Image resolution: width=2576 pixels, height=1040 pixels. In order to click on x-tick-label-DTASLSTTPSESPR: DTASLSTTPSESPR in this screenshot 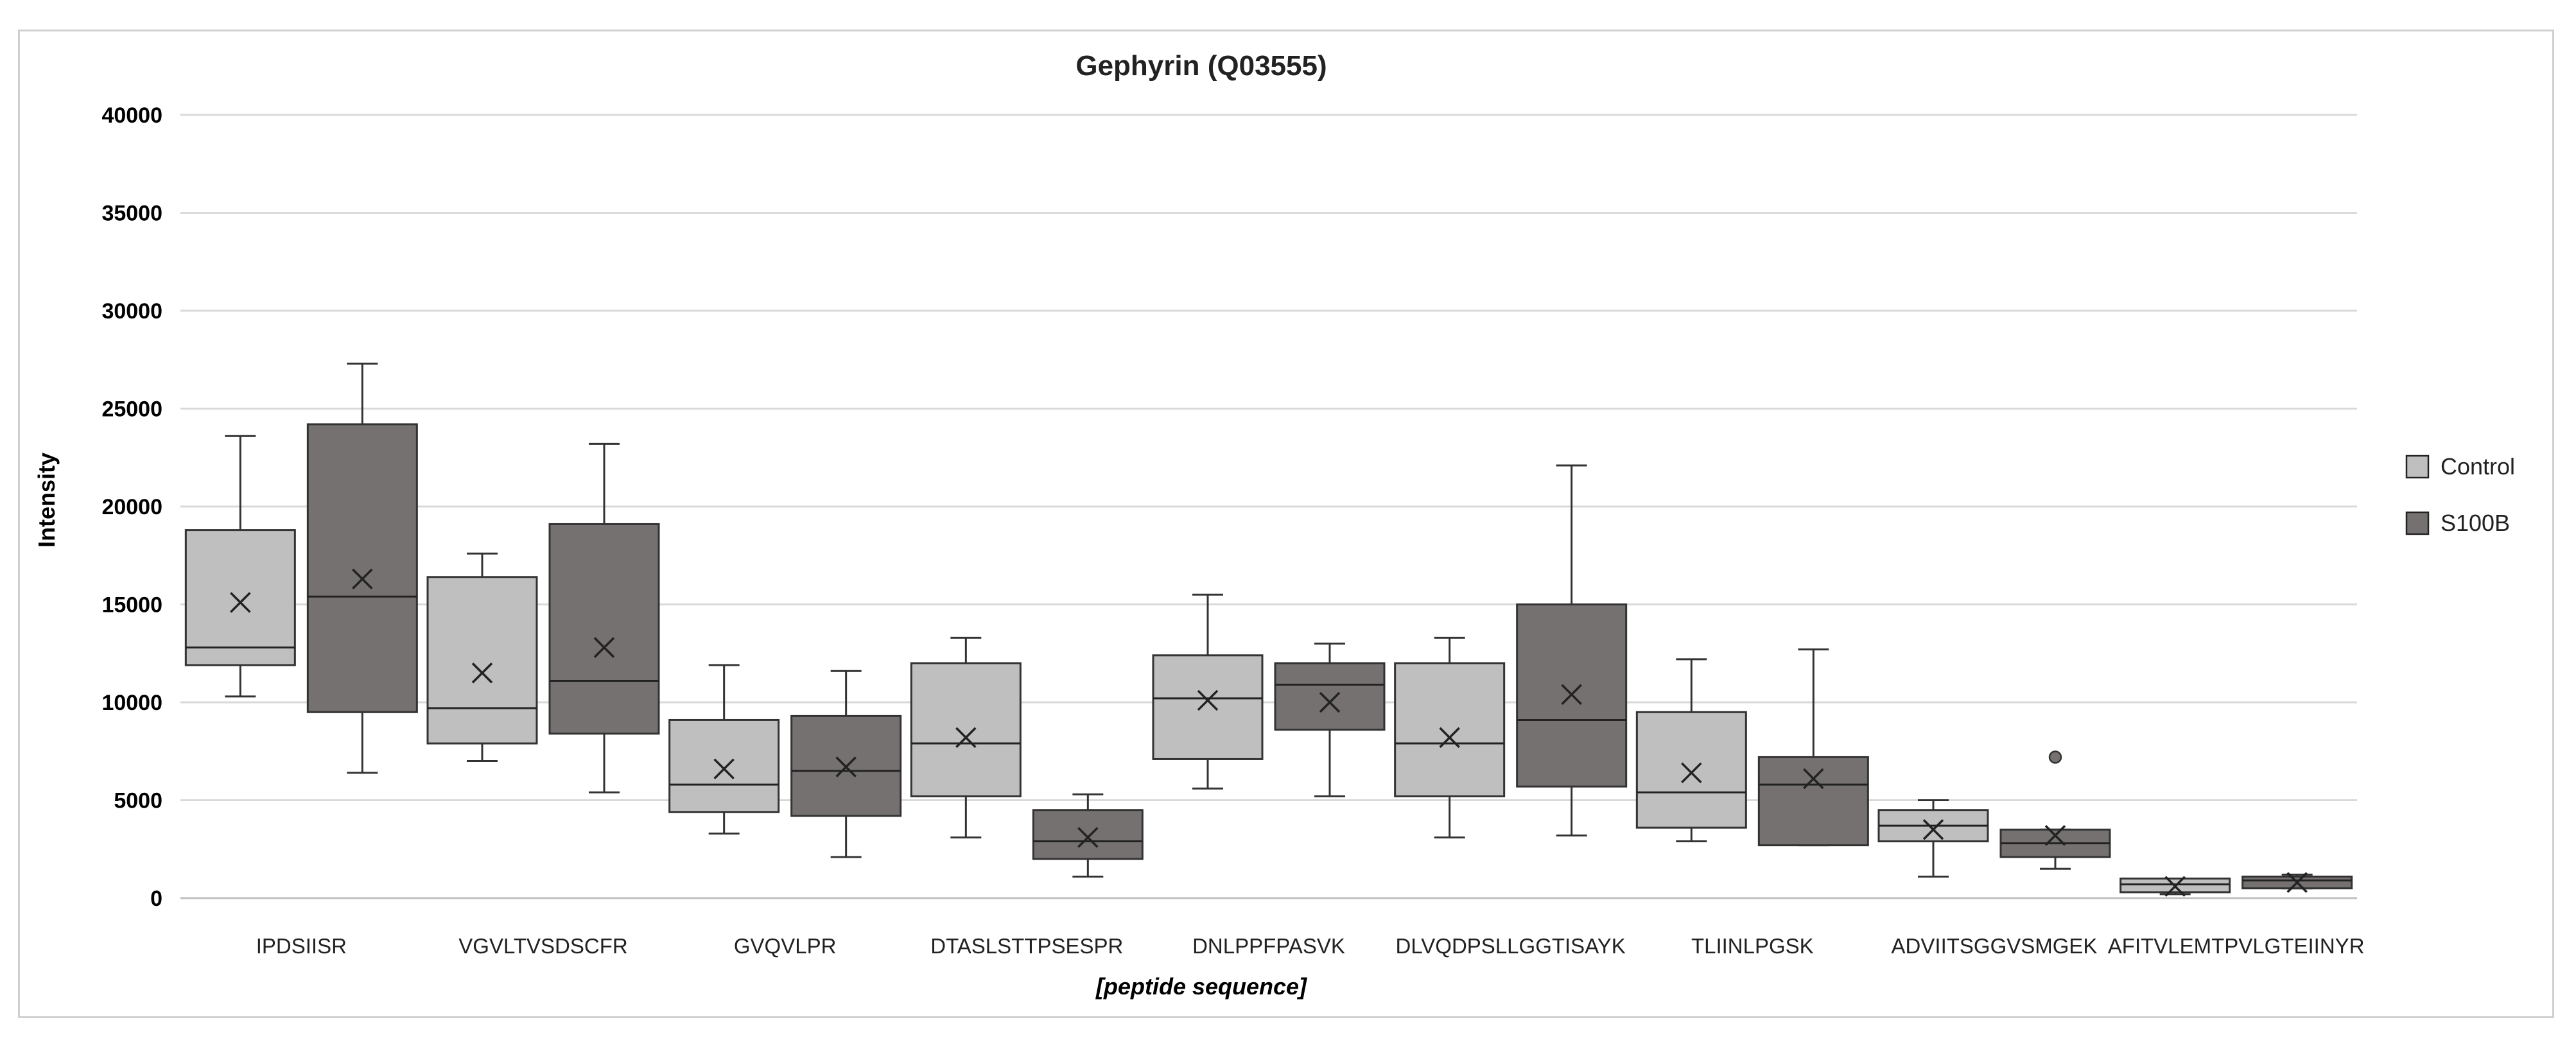, I will do `click(1026, 946)`.